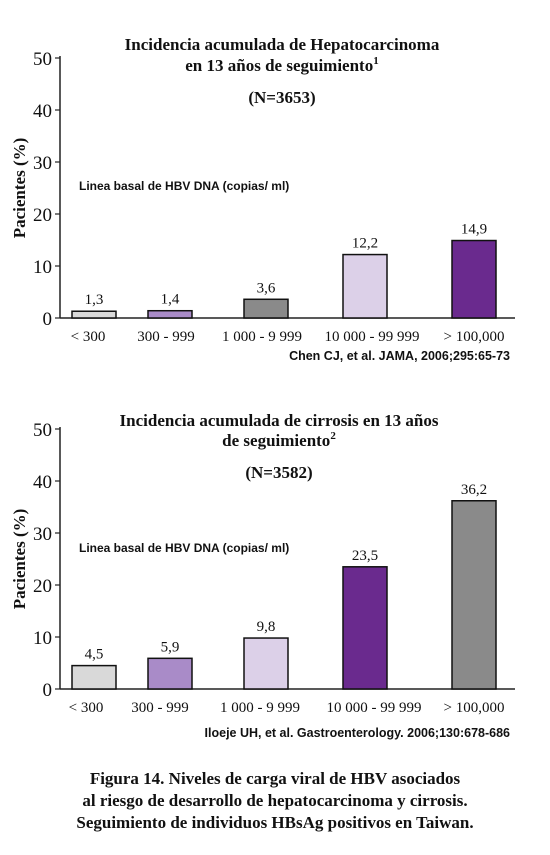 This screenshot has width=550, height=855. I want to click on cirrosis-value-label-0: 4,5, so click(94, 655).